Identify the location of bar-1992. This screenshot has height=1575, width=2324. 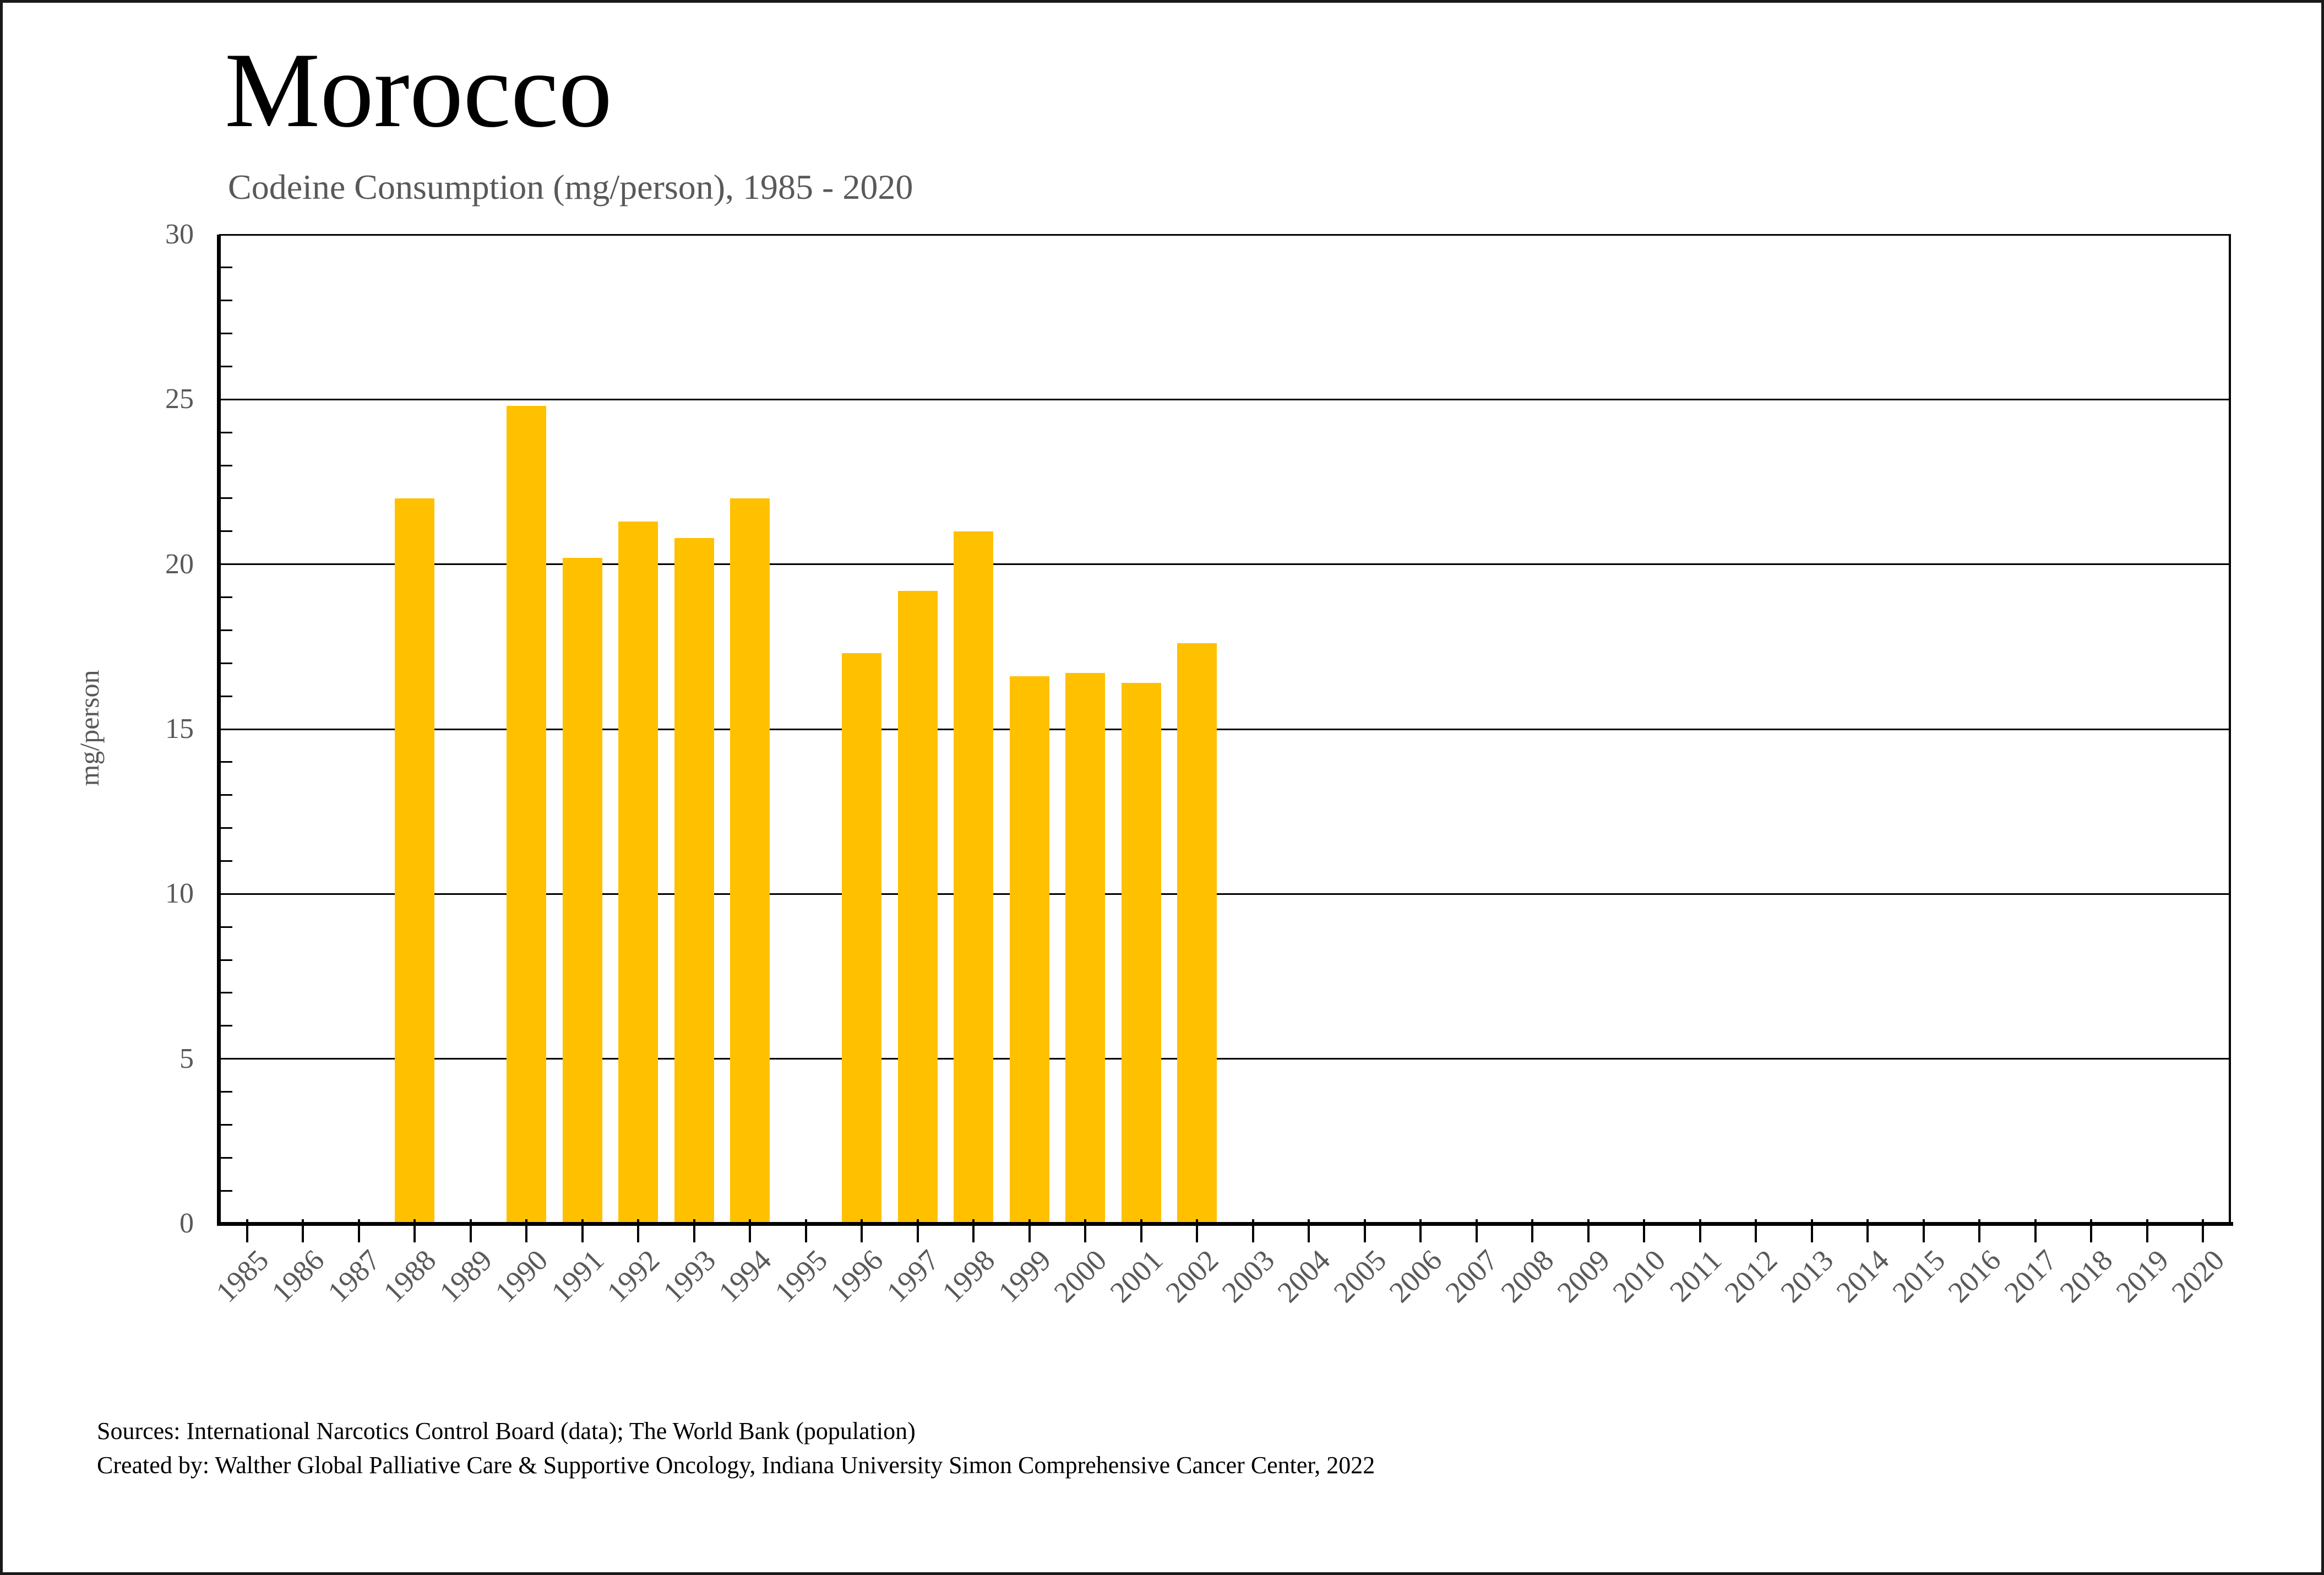
(638, 872).